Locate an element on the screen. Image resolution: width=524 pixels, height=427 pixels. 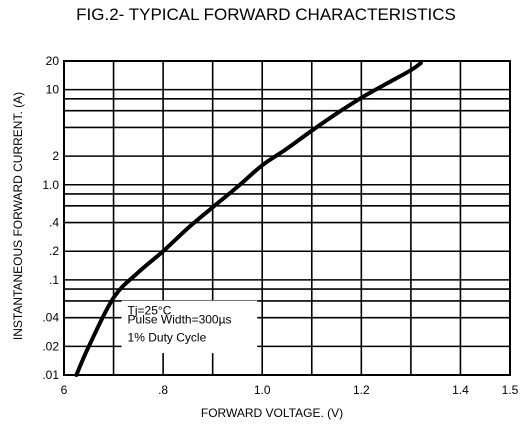
y-tick-label: .04 is located at coordinates (50, 318).